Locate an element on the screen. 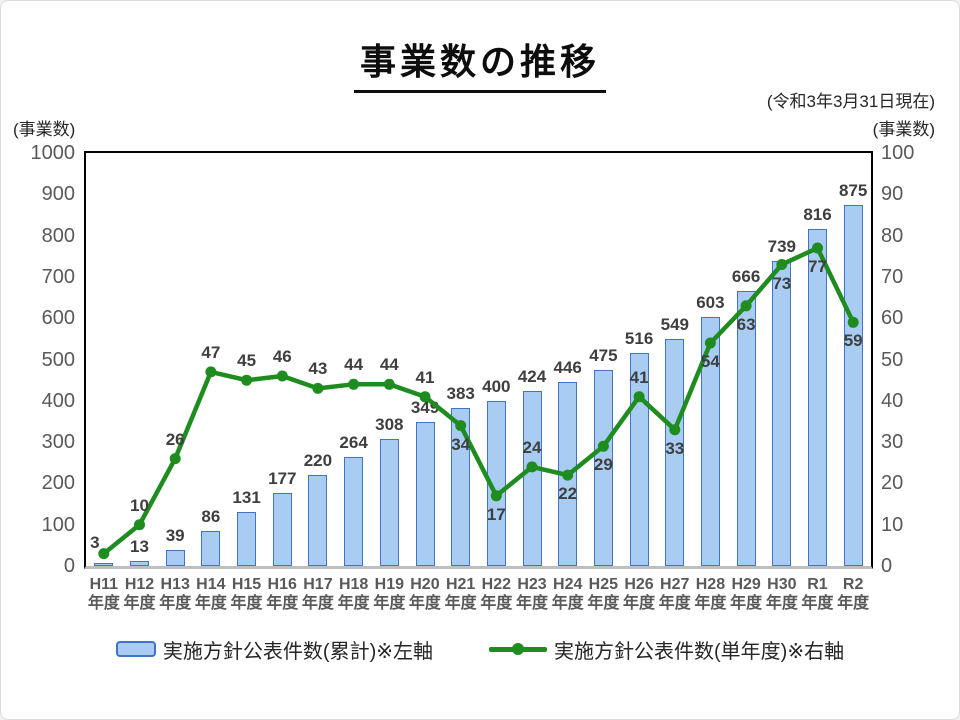 This screenshot has height=720, width=960. line-value-label: 26 is located at coordinates (175, 439).